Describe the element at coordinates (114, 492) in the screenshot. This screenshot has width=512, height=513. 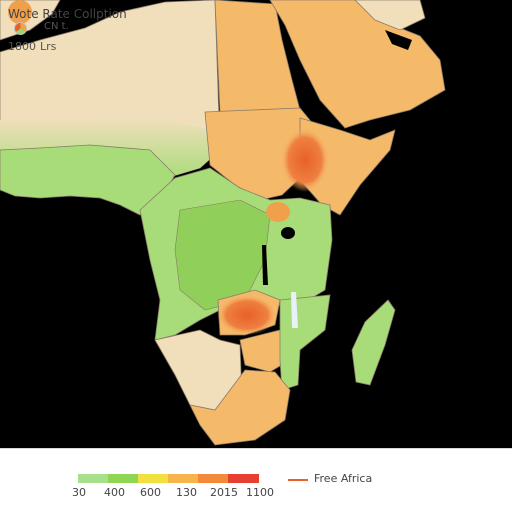
I see `colorbar-tick-label: 400` at that location.